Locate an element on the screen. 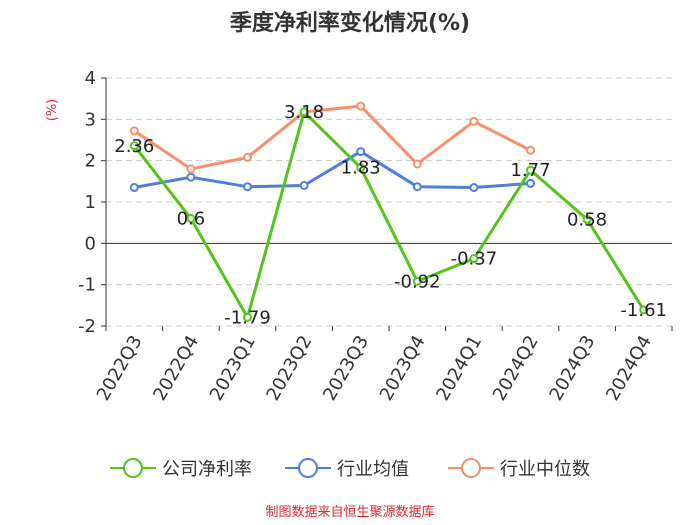 The image size is (700, 525). source-note: 制图数据来自恒生聚源数据库 is located at coordinates (349, 512).